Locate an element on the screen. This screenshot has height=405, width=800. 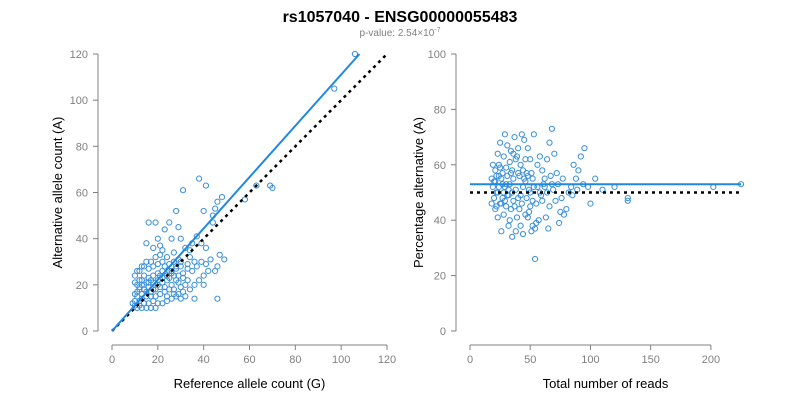
chart-title: rs1057040 - ENSG00000055483 is located at coordinates (400, 17).